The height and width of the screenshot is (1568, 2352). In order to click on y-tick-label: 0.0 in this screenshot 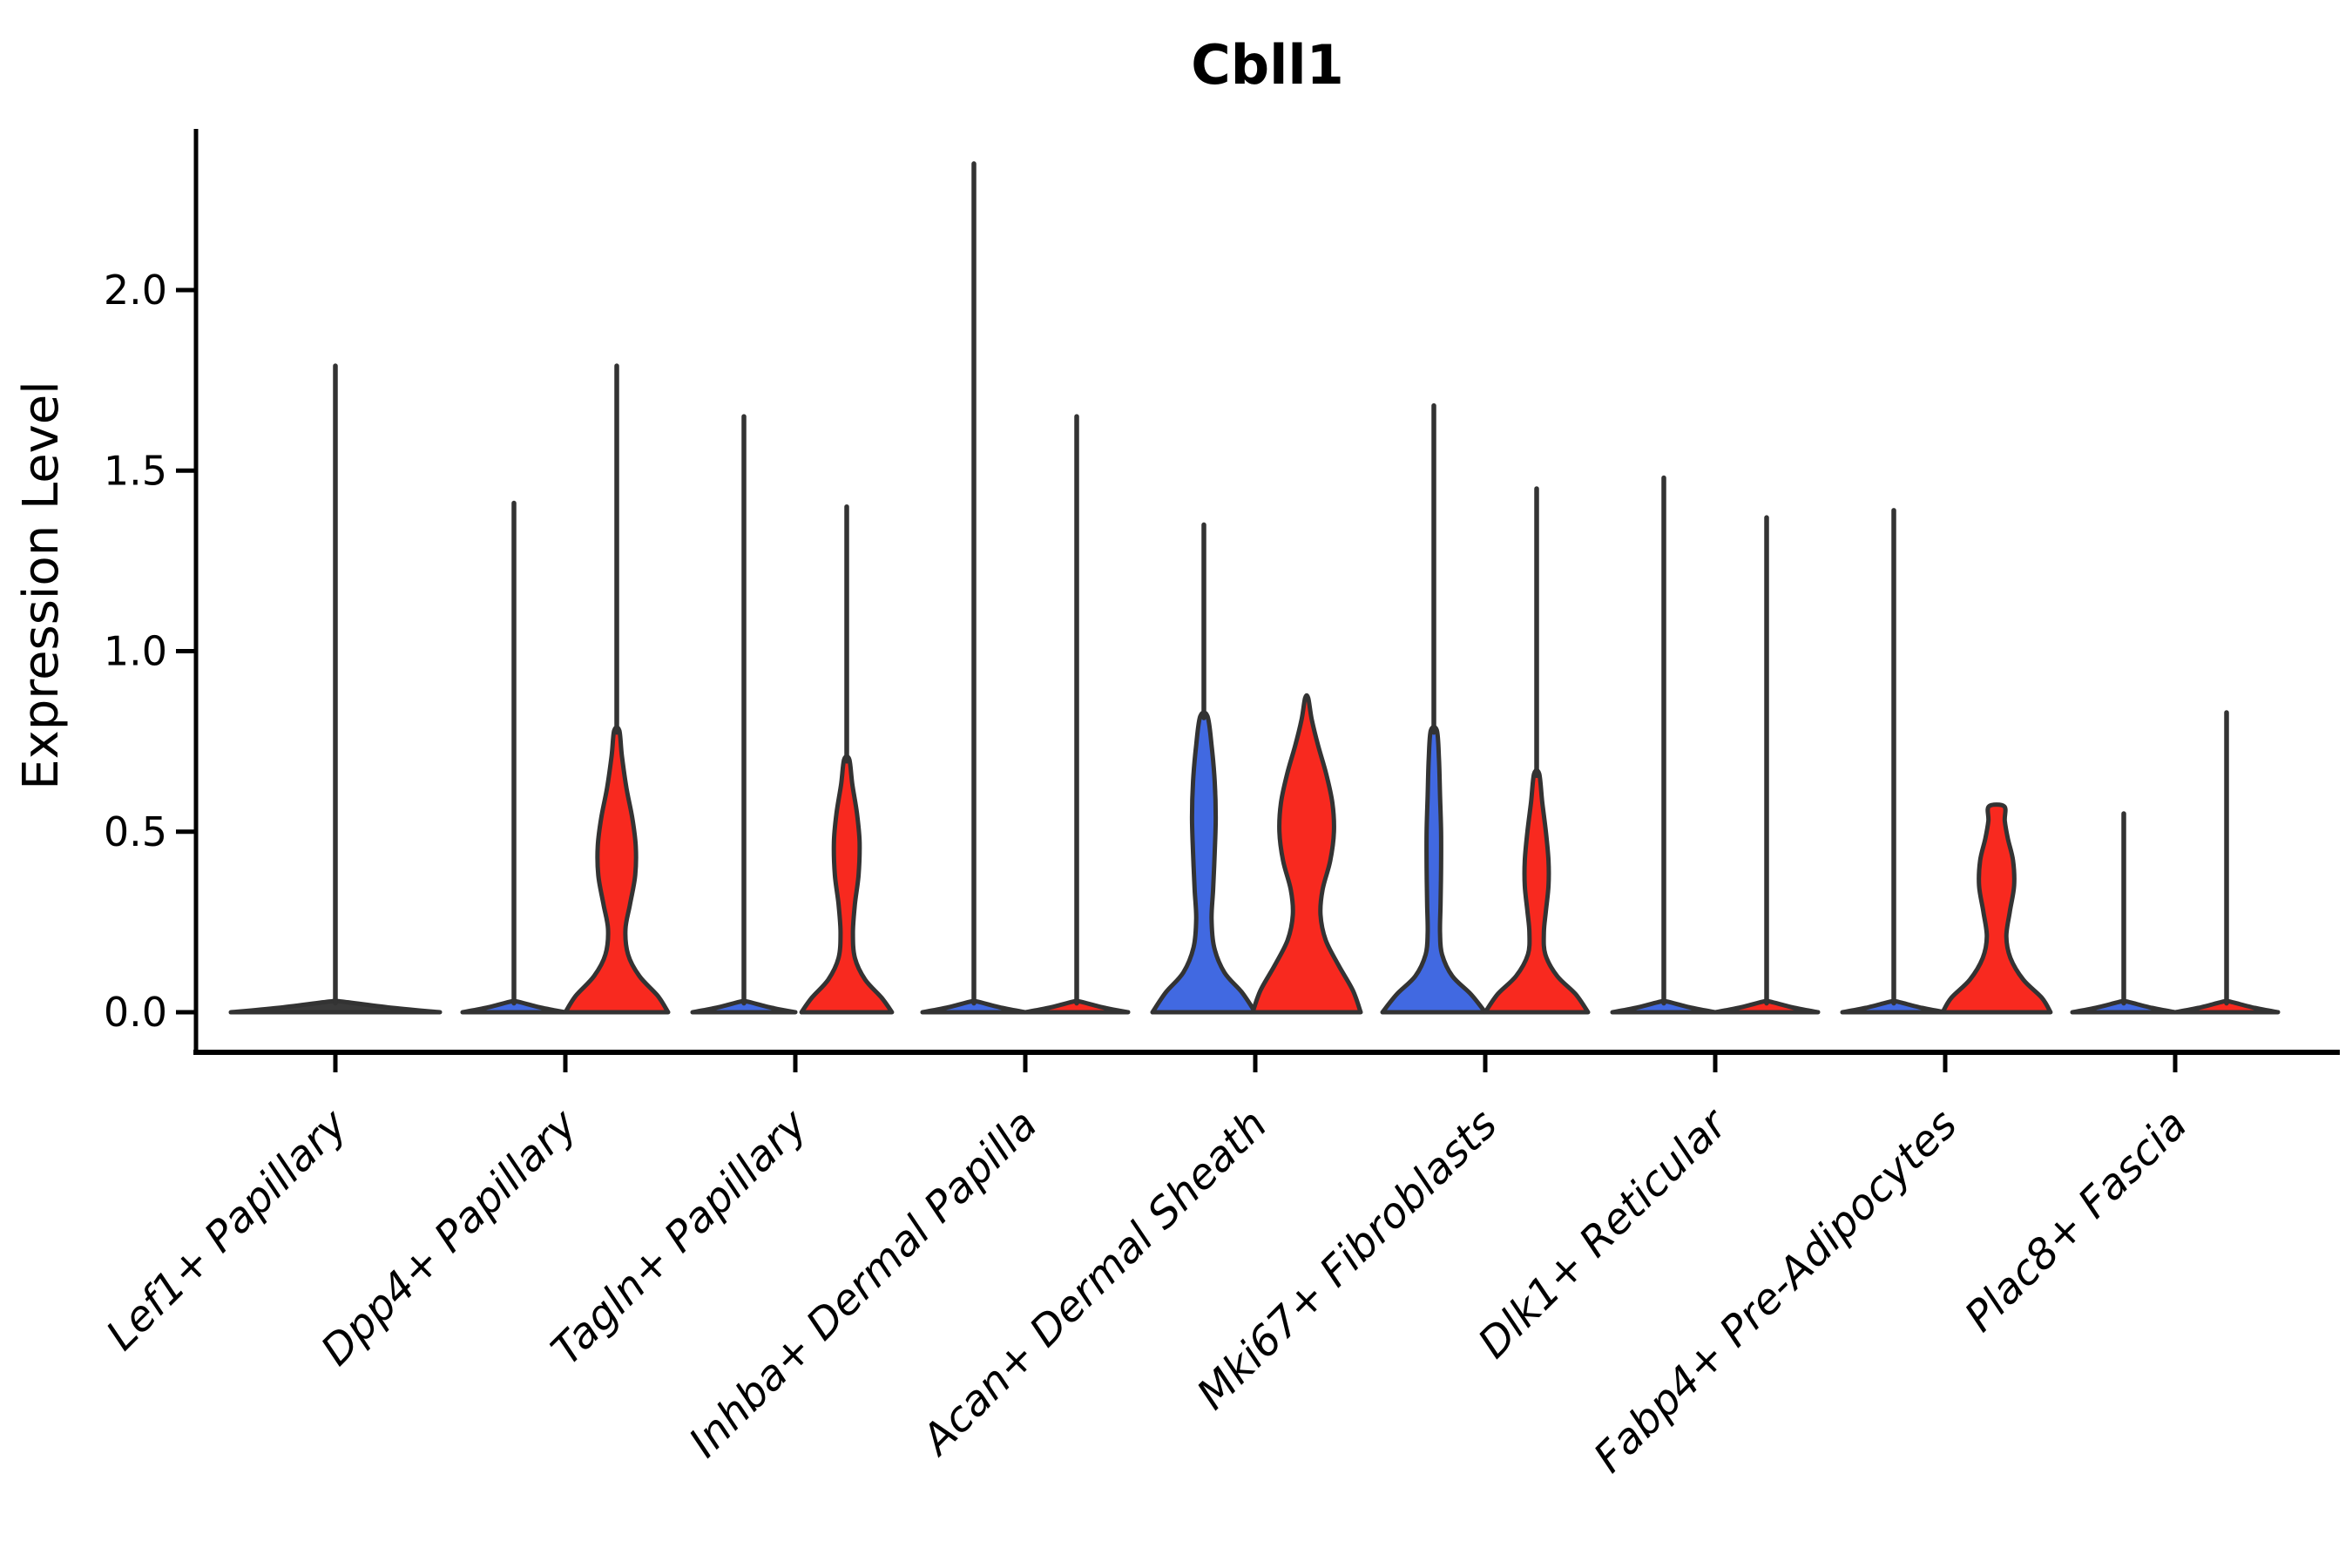, I will do `click(135, 1013)`.